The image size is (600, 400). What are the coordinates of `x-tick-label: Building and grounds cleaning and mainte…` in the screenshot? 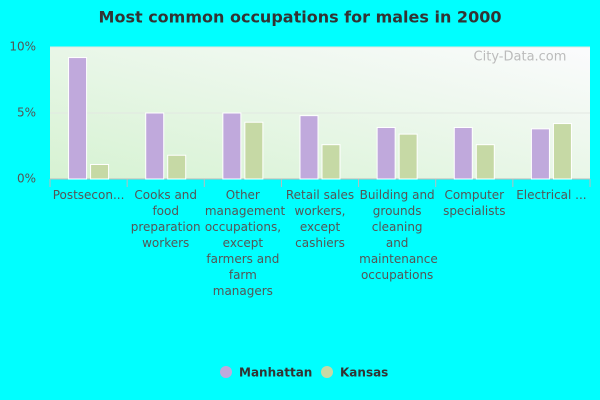 It's located at (398, 235).